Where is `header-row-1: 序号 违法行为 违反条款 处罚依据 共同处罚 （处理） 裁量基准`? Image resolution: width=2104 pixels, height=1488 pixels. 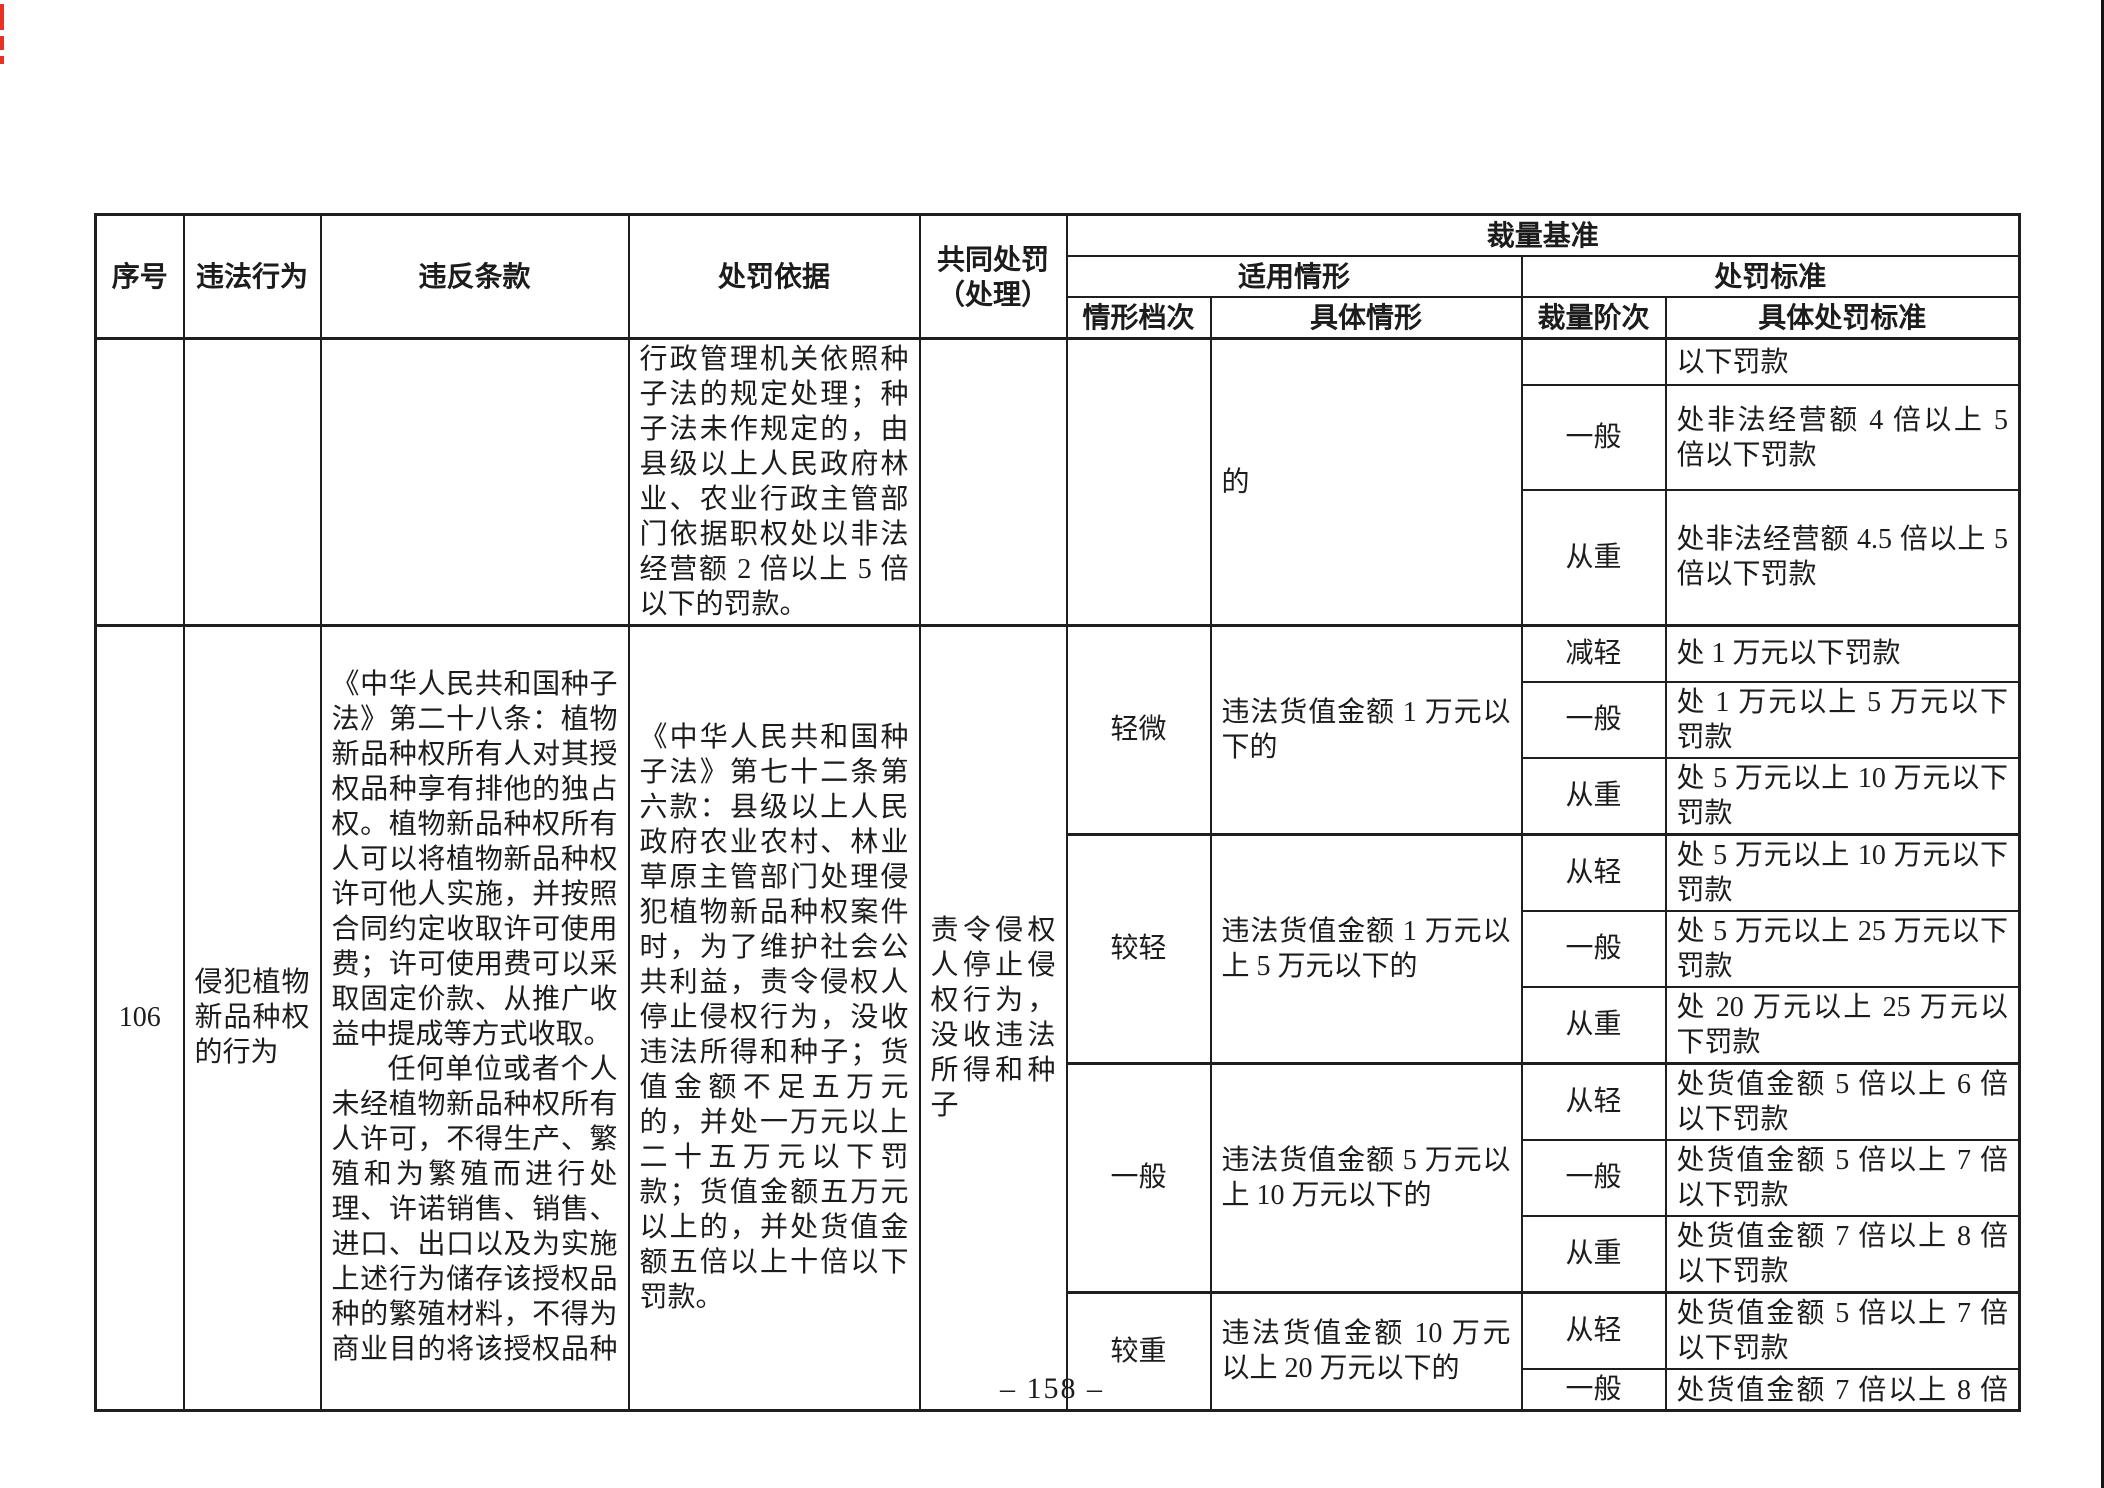 header-row-1: 序号 违法行为 违反条款 处罚依据 共同处罚 （处理） 裁量基准 is located at coordinates (1057, 276).